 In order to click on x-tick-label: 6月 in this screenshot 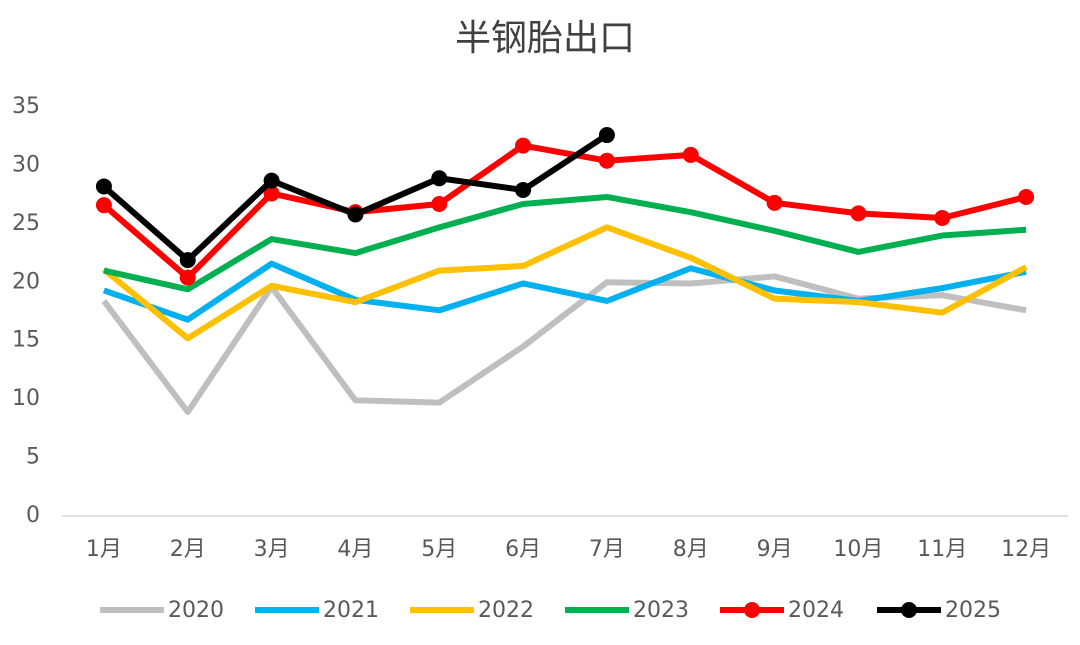, I will do `click(523, 549)`.